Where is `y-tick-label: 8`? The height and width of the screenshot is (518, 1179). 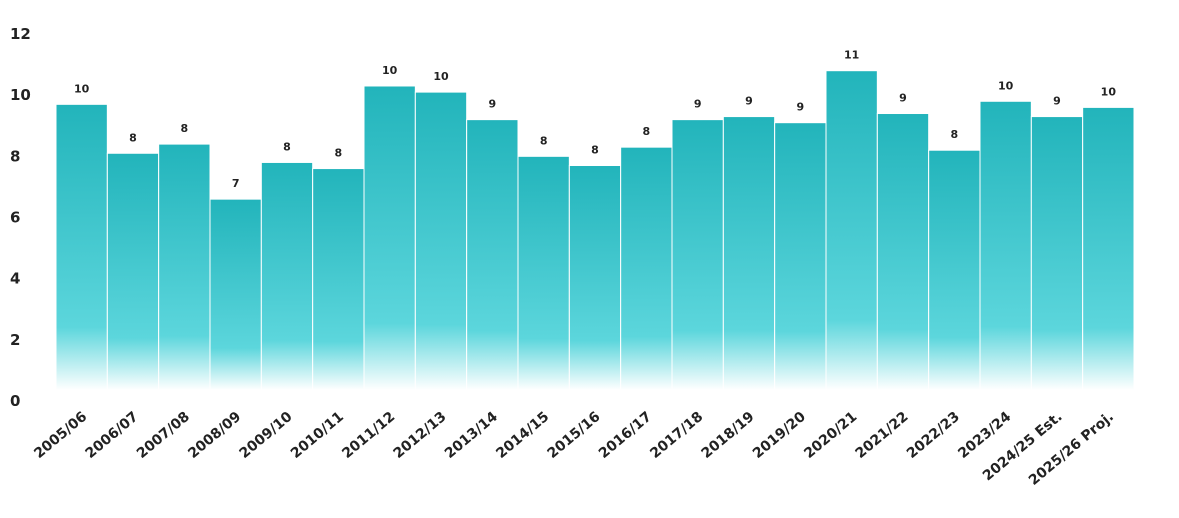
y-tick-label: 8 is located at coordinates (15, 156).